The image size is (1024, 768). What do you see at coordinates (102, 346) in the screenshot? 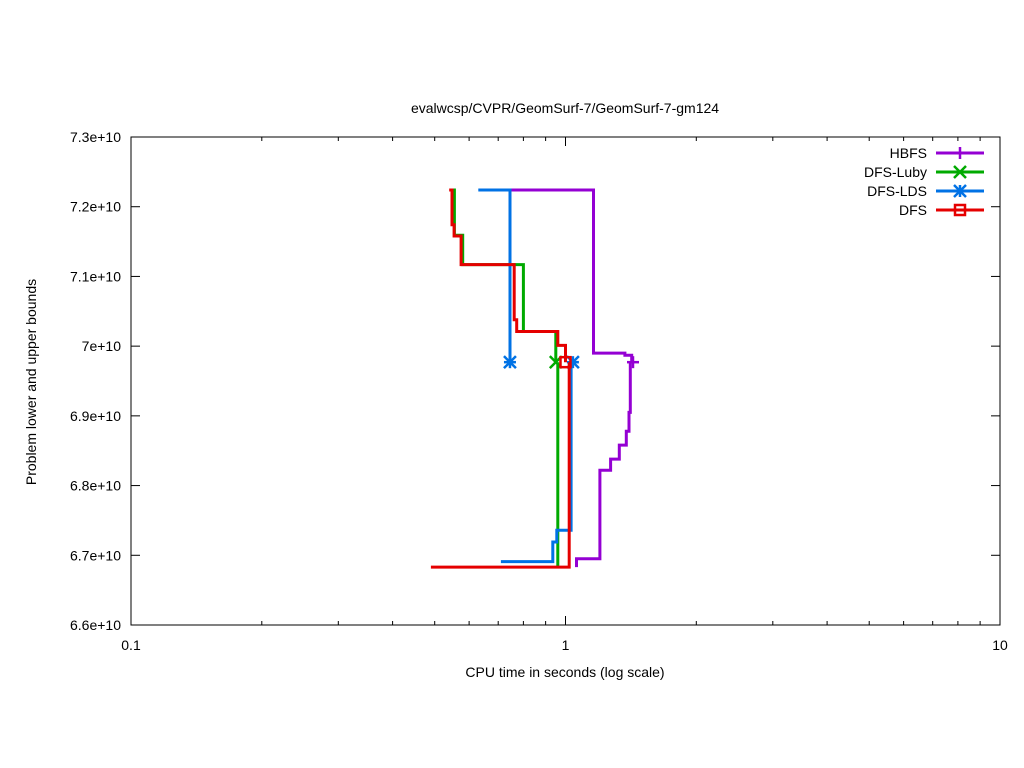
I see `y-tick-label: 7e+10` at bounding box center [102, 346].